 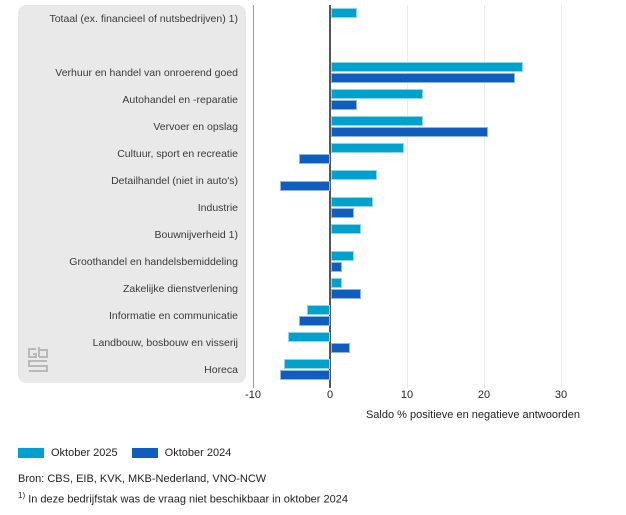 I want to click on x-tick-label: -10, so click(x=253, y=395).